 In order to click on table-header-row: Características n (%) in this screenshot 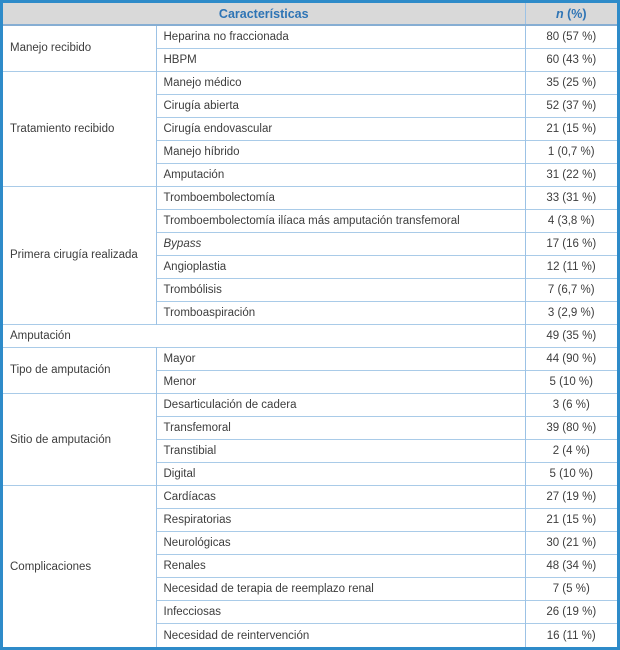, I will do `click(310, 14)`.